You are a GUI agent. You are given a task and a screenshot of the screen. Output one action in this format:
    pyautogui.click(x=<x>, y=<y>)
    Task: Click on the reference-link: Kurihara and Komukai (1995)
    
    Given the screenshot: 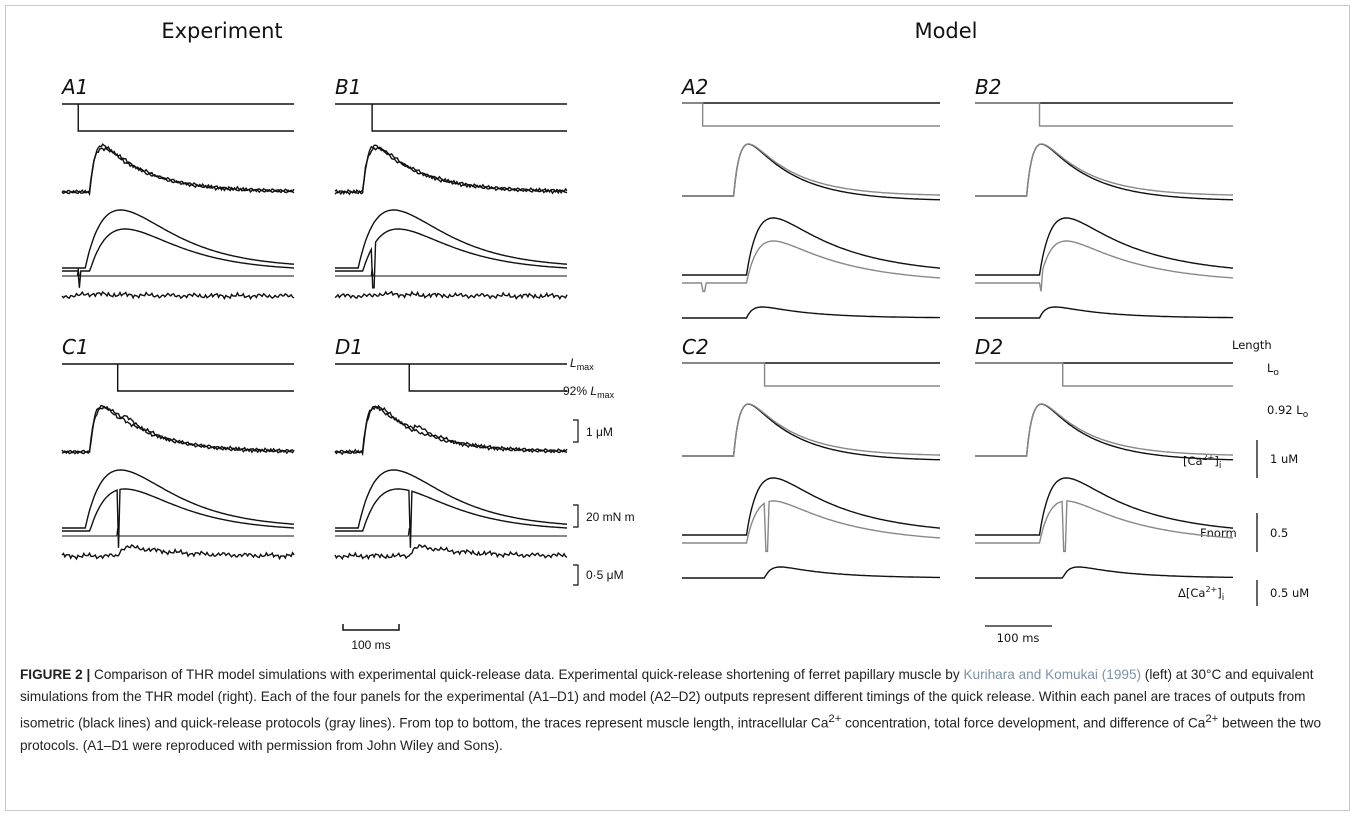 What is the action you would take?
    pyautogui.click(x=1052, y=674)
    